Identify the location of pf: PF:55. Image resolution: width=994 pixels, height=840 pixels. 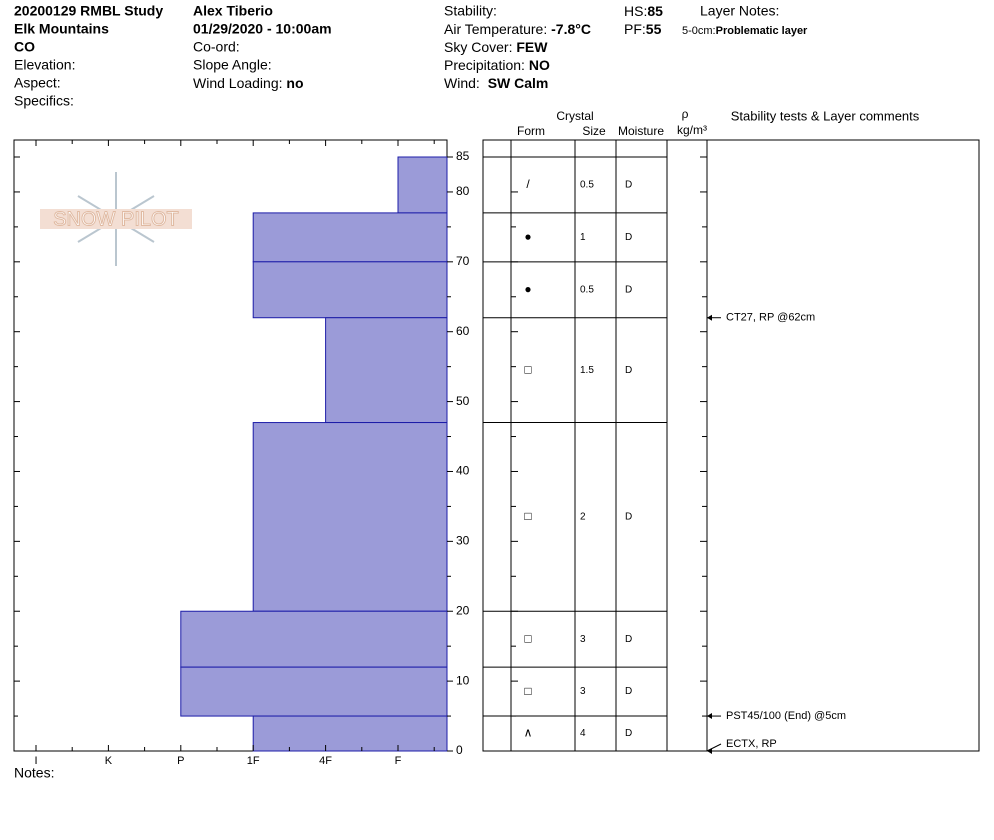
(643, 29).